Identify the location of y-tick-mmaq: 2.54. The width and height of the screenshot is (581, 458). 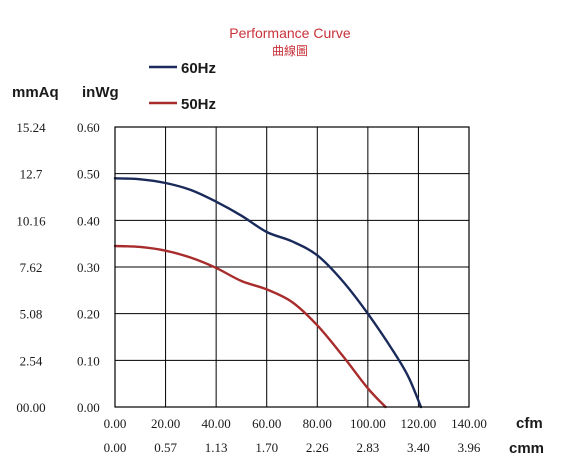
(31, 360).